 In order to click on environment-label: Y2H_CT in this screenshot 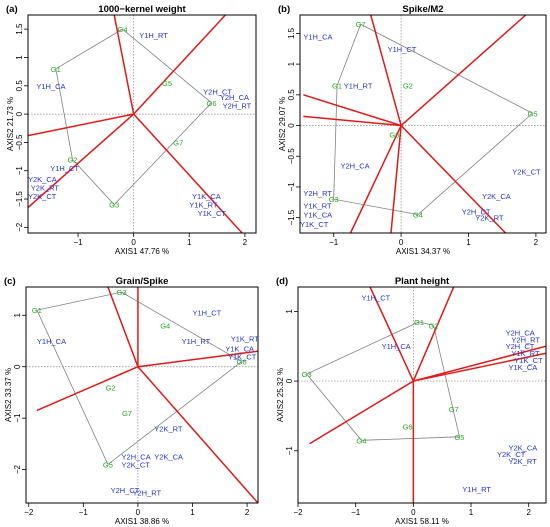, I will do `click(476, 212)`.